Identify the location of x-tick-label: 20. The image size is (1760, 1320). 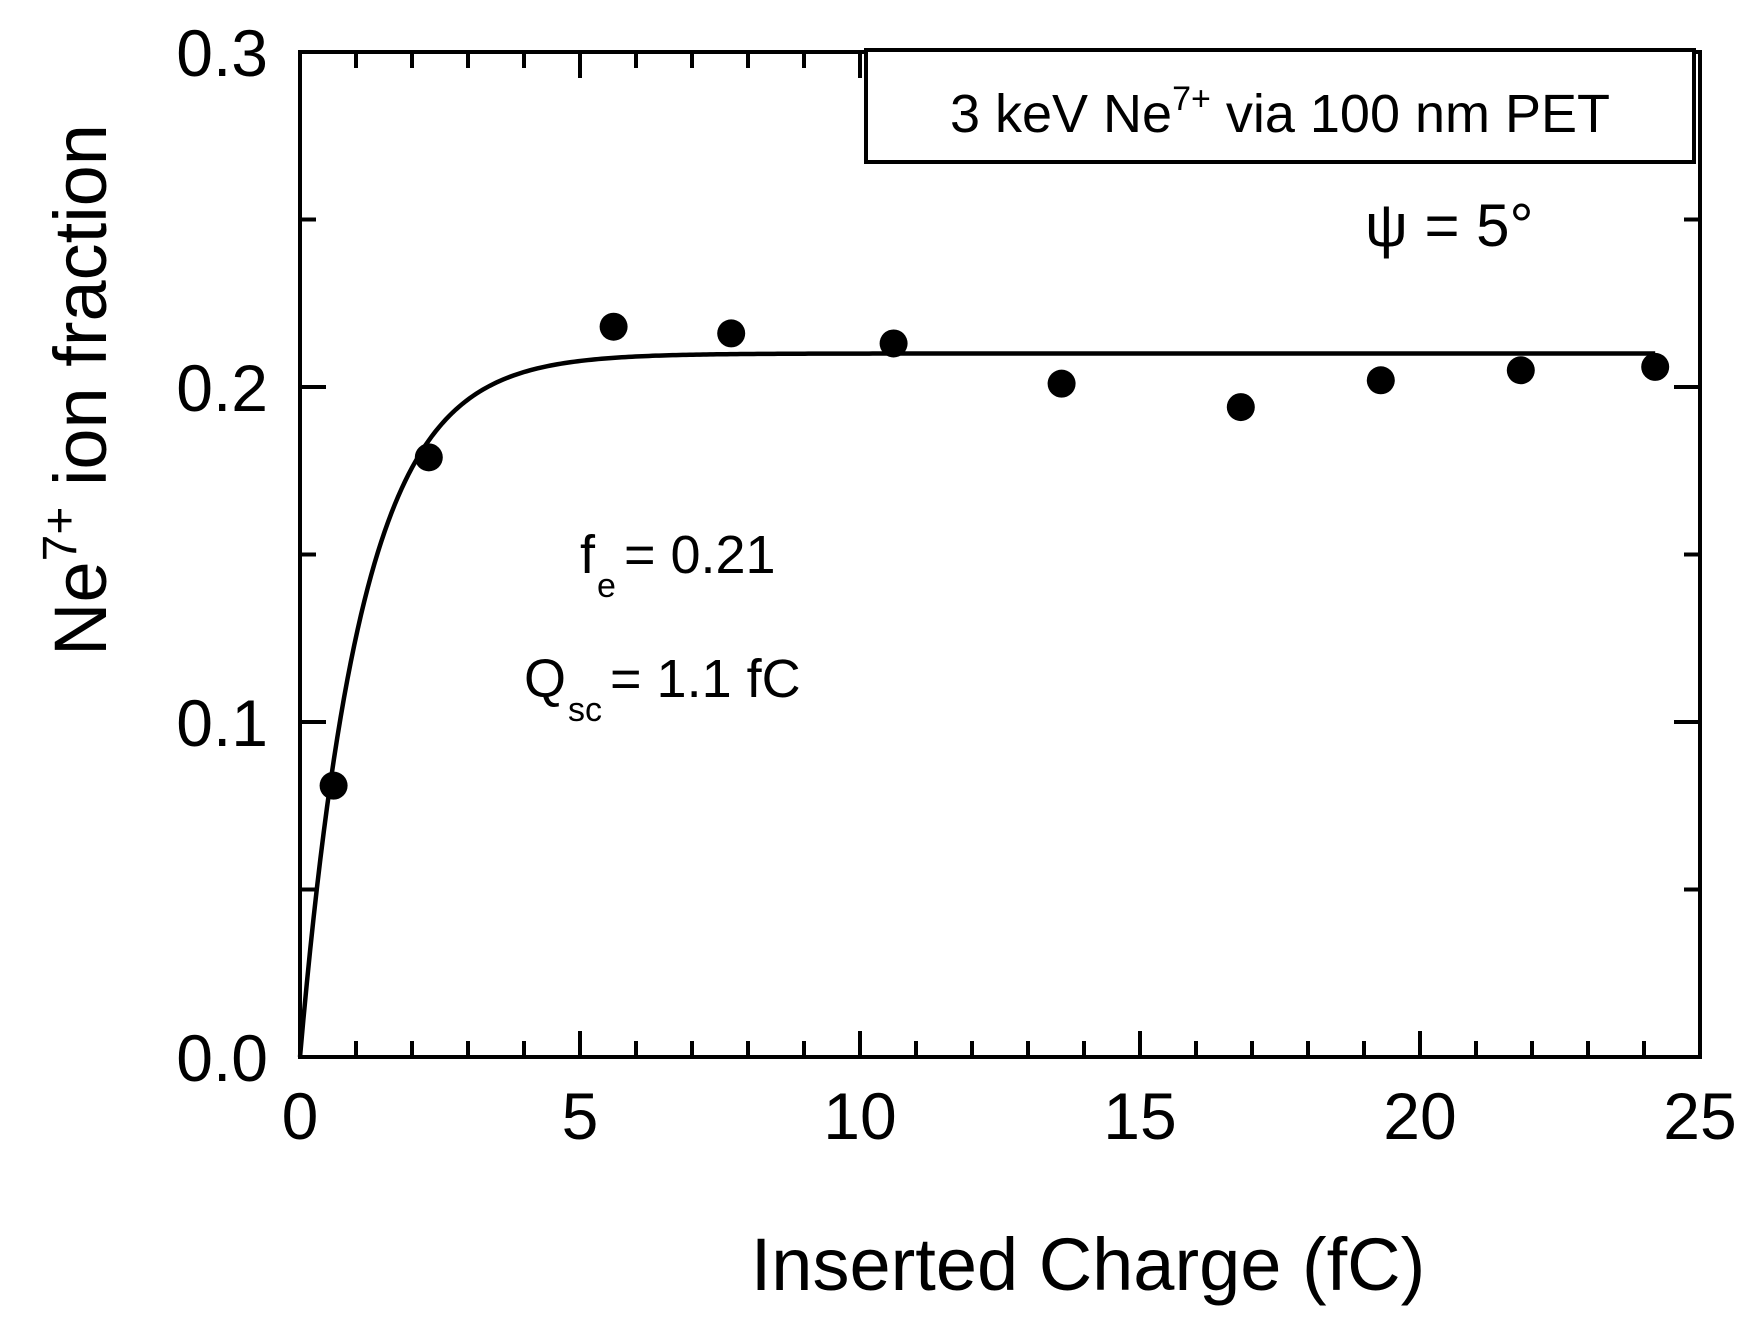
(1419, 1116).